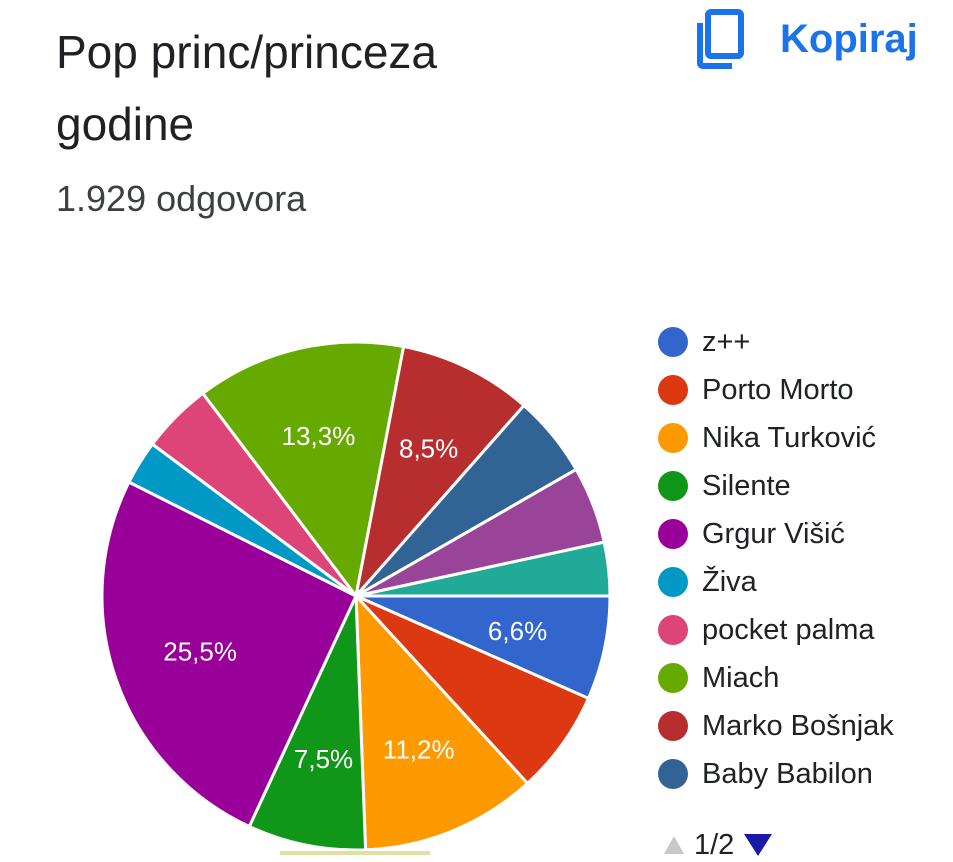 The image size is (953, 862). Describe the element at coordinates (787, 773) in the screenshot. I see `legend-label: Baby Babilon` at that location.